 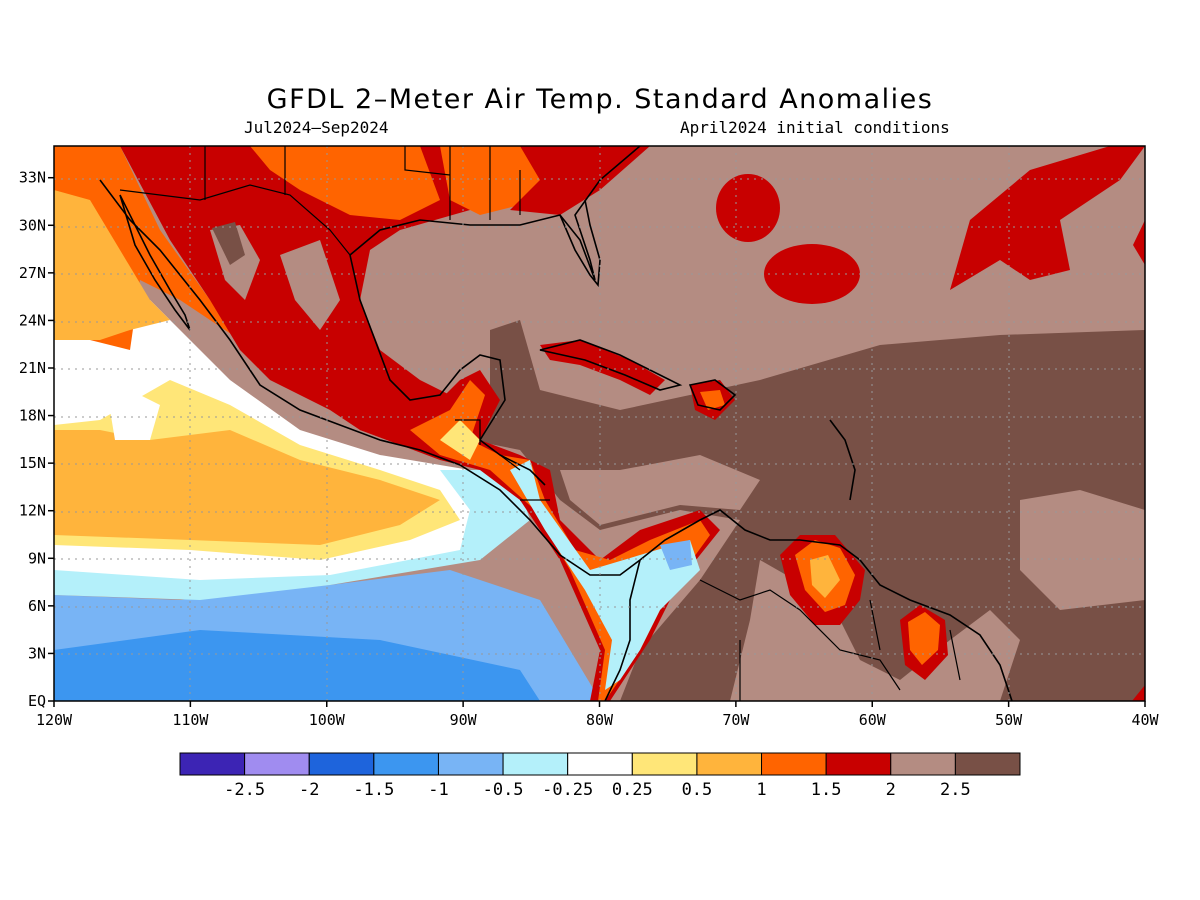 What do you see at coordinates (825, 576) in the screenshot?
I see `region-venezuela-yellow` at bounding box center [825, 576].